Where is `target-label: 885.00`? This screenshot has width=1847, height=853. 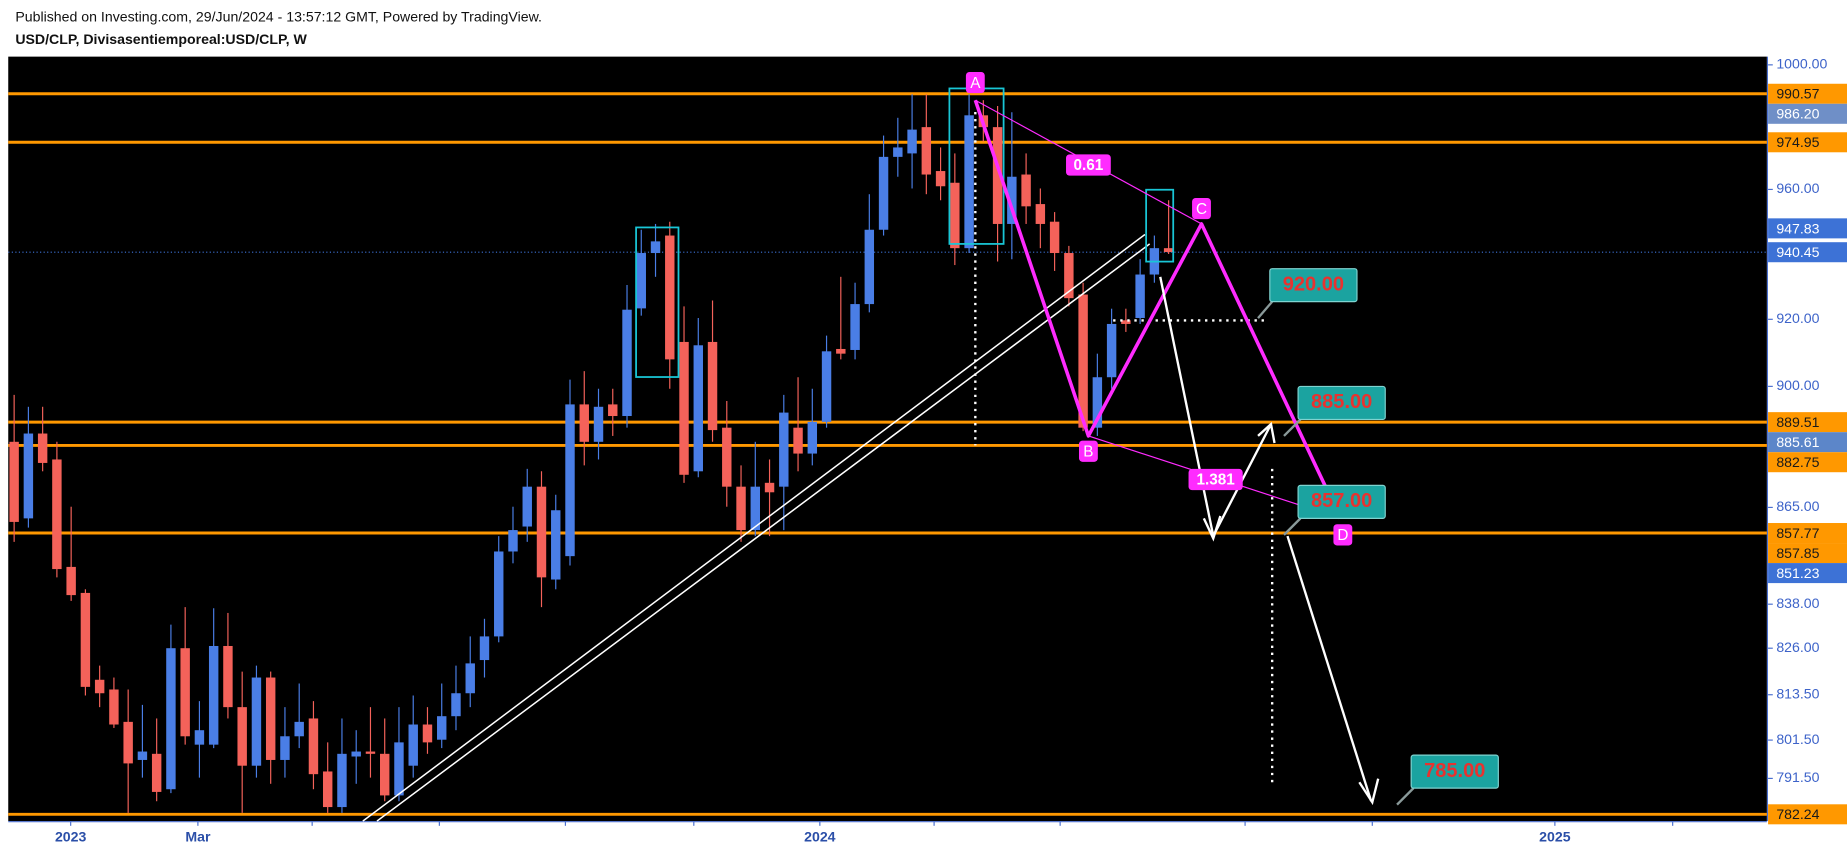 target-label: 885.00 is located at coordinates (1341, 402).